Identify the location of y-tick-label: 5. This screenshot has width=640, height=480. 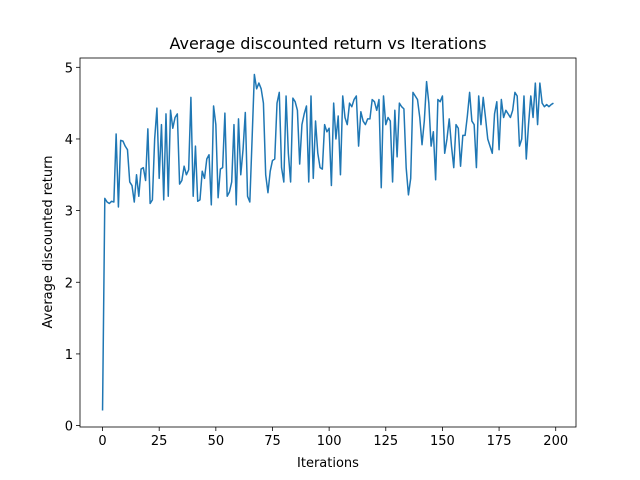
(69, 68).